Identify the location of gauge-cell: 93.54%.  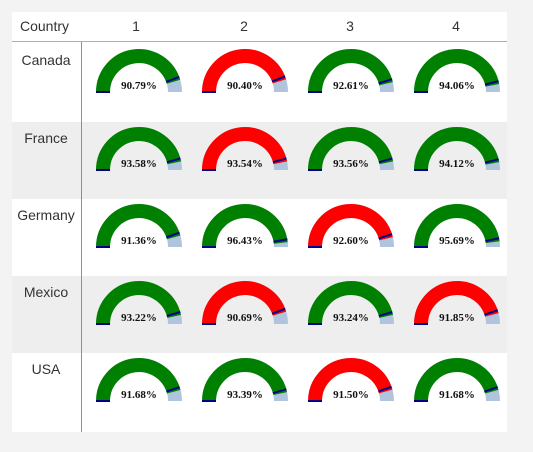
(245, 152).